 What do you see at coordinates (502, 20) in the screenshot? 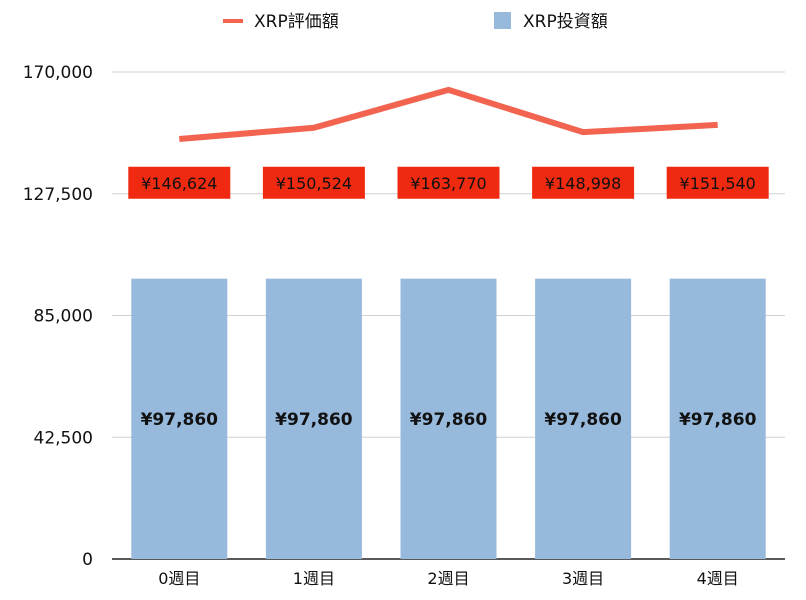
I see `legend-bar-swatch` at bounding box center [502, 20].